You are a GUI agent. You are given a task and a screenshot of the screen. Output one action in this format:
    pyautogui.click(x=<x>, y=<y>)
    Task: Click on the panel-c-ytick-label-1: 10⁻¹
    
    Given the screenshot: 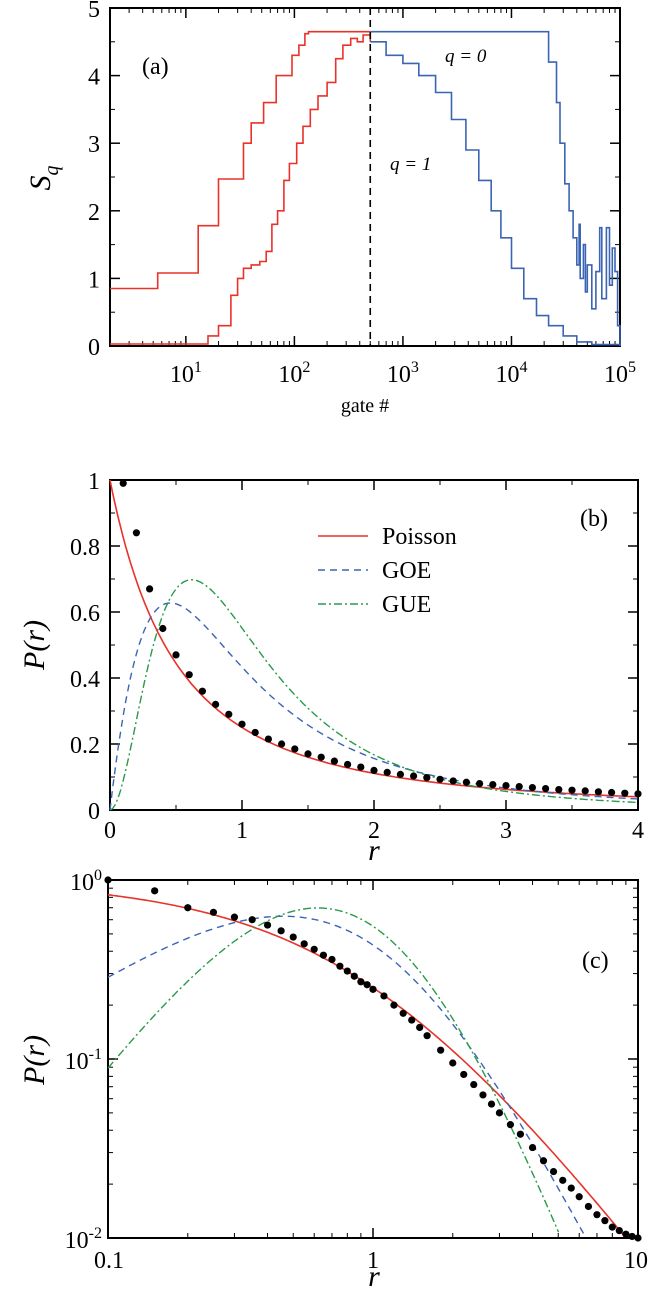 What is the action you would take?
    pyautogui.click(x=83, y=1060)
    